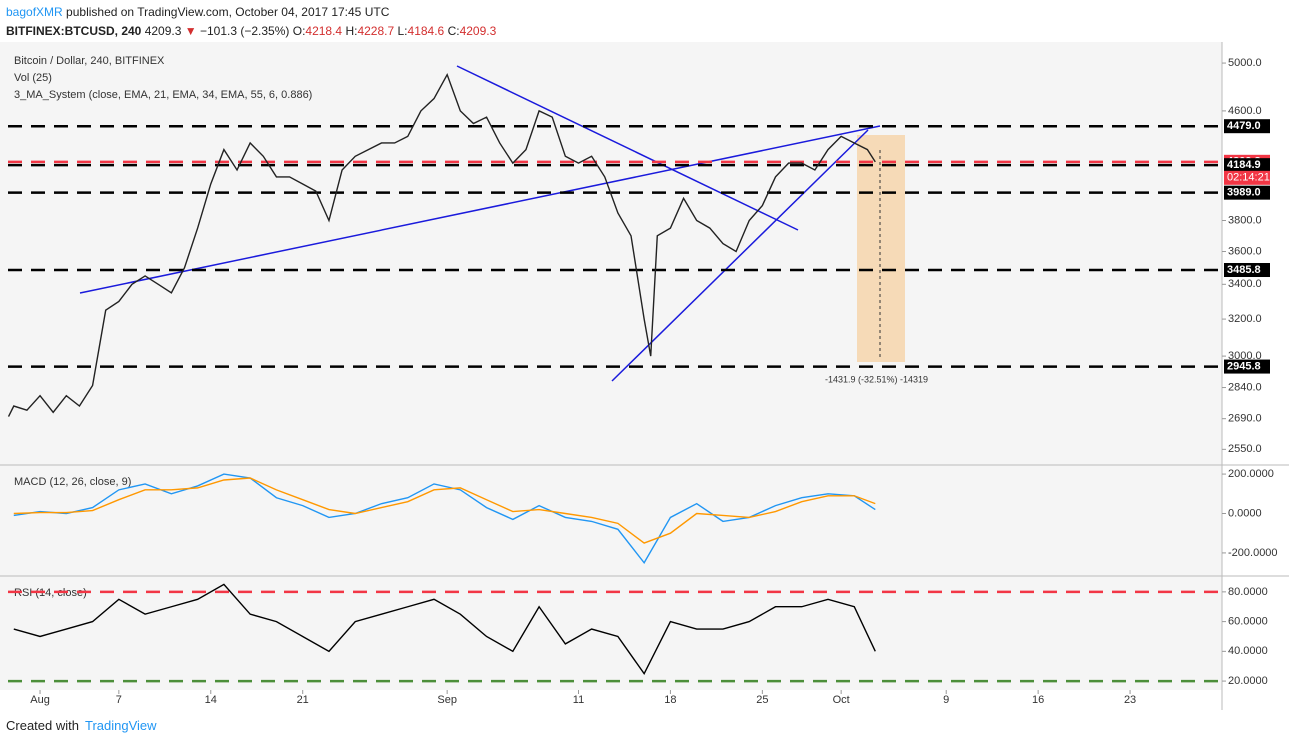 The image size is (1289, 744). I want to click on x-tick-label: 23, so click(1130, 700).